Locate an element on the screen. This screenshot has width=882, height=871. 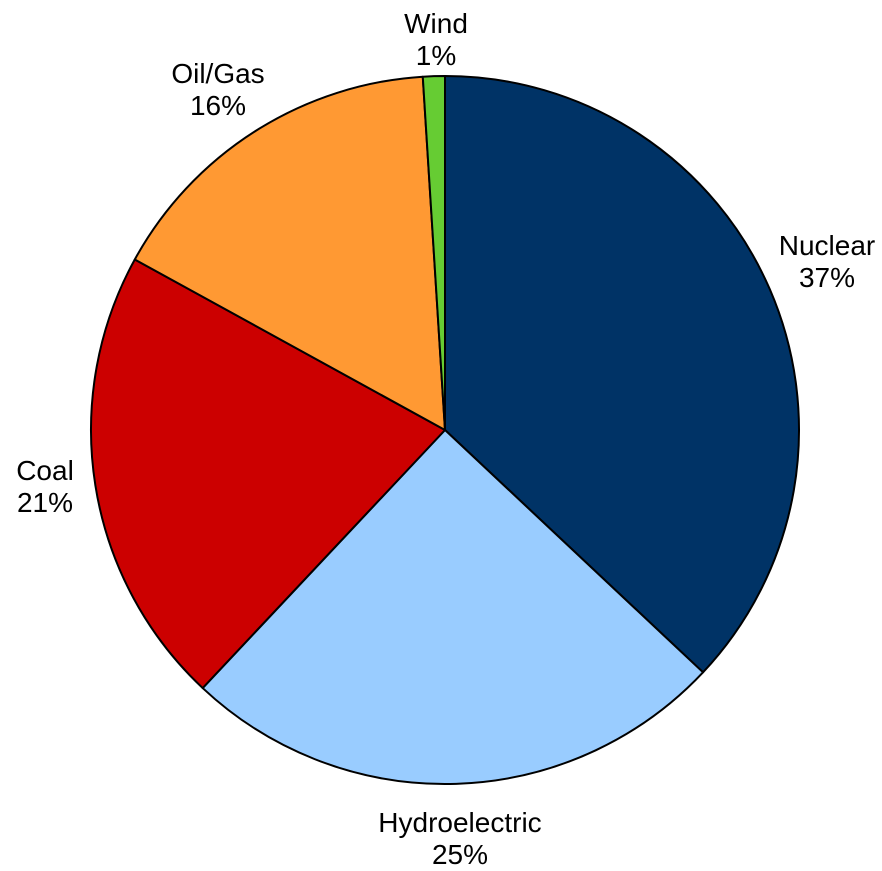
label-wind-name: Wind is located at coordinates (436, 23).